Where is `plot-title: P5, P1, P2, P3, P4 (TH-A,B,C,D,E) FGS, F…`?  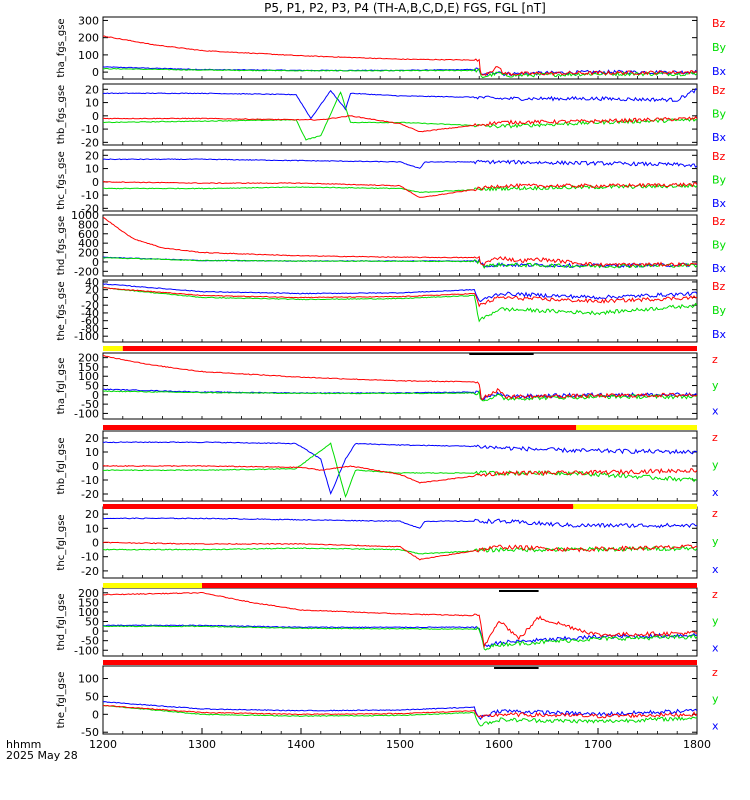
plot-title: P5, P1, P2, P3, P4 (TH-A,B,C,D,E) FGS, F… is located at coordinates (405, 8).